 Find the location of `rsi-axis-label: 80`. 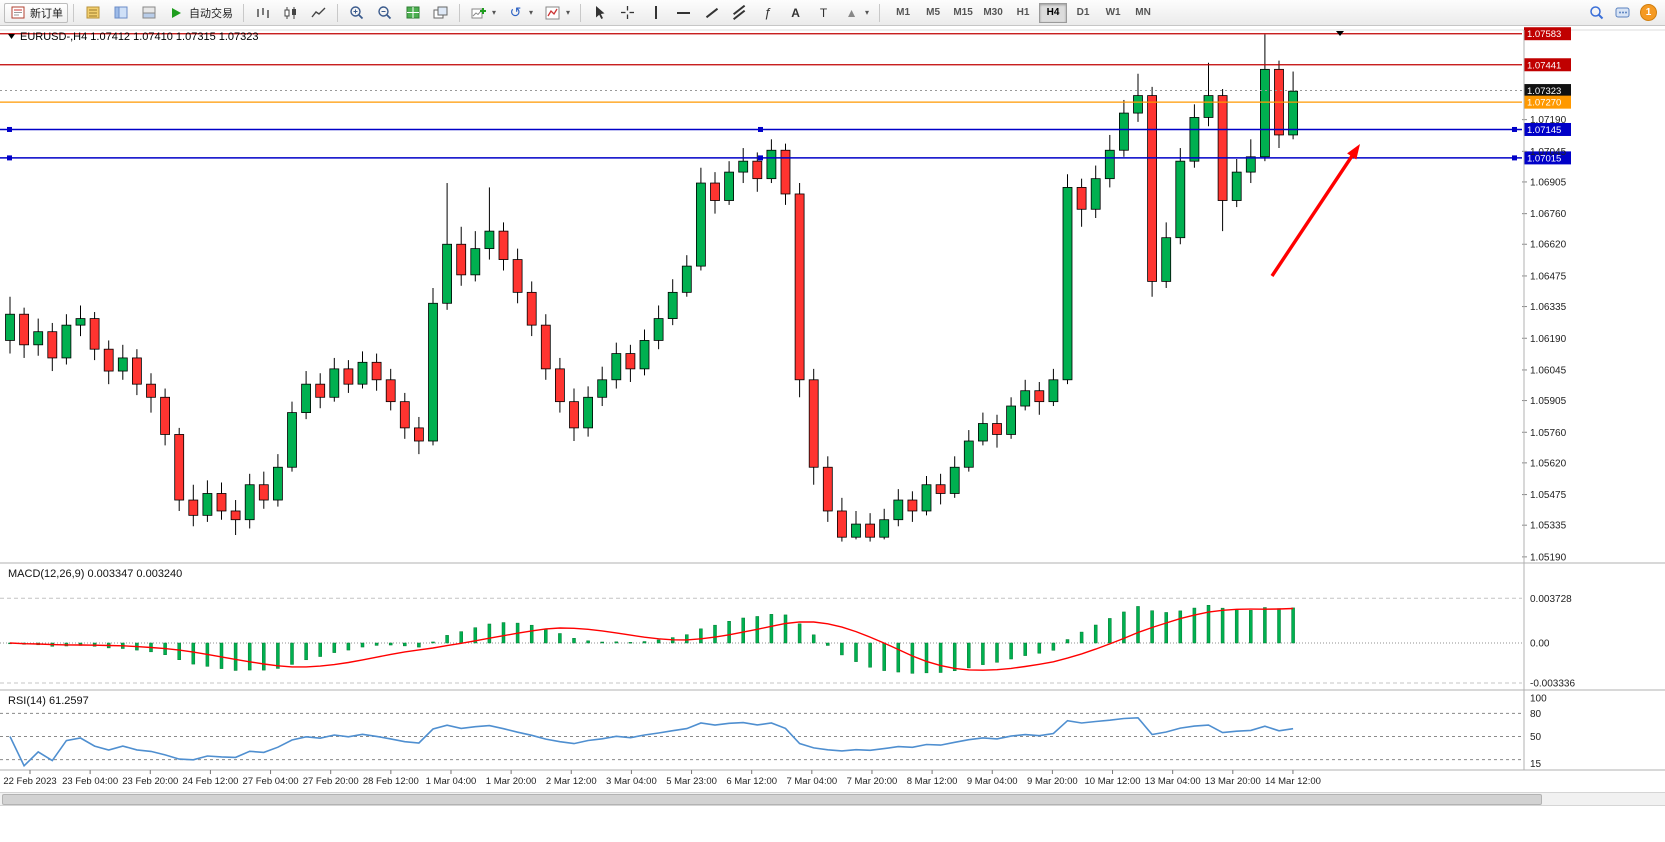

rsi-axis-label: 80 is located at coordinates (1536, 714).